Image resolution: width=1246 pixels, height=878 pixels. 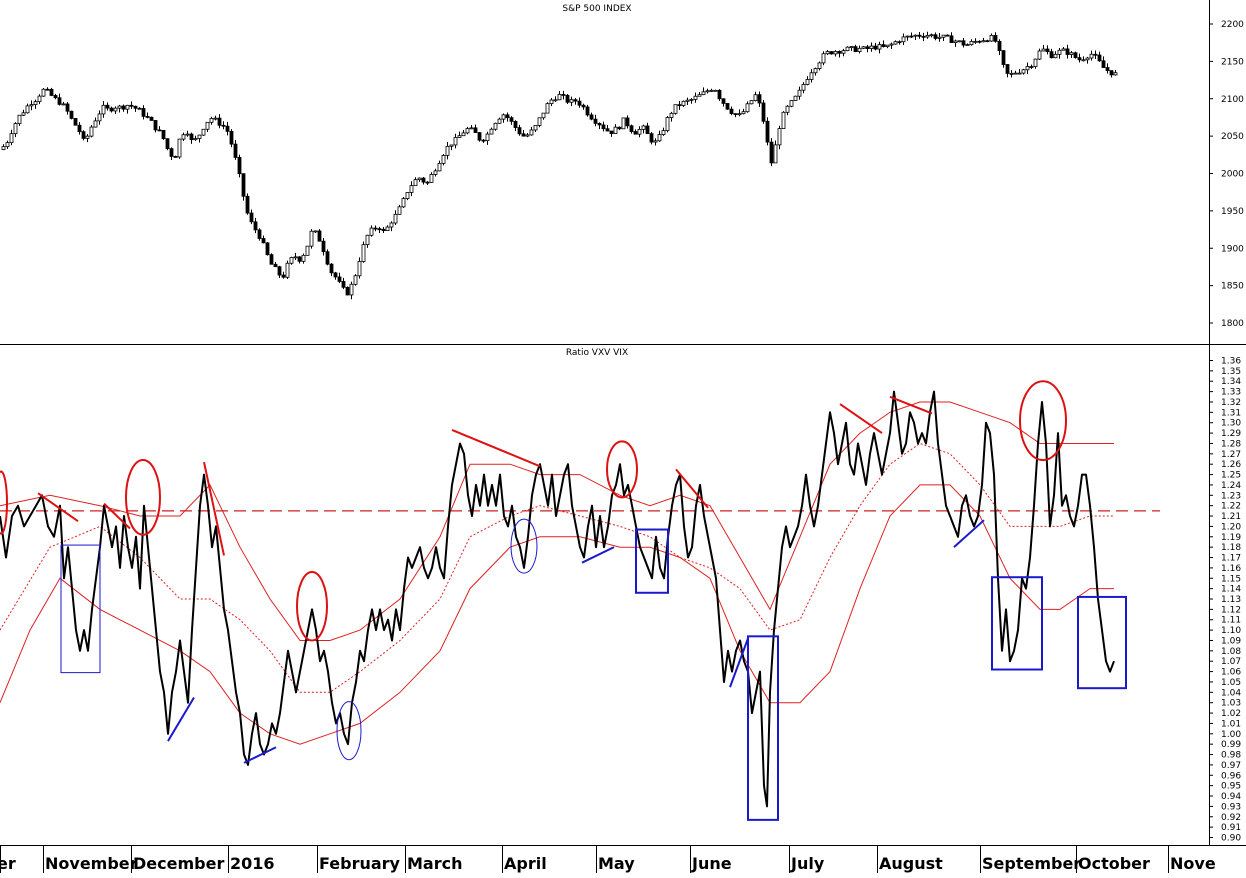 I want to click on bottom-ytick-label: 0.96, so click(x=1231, y=776).